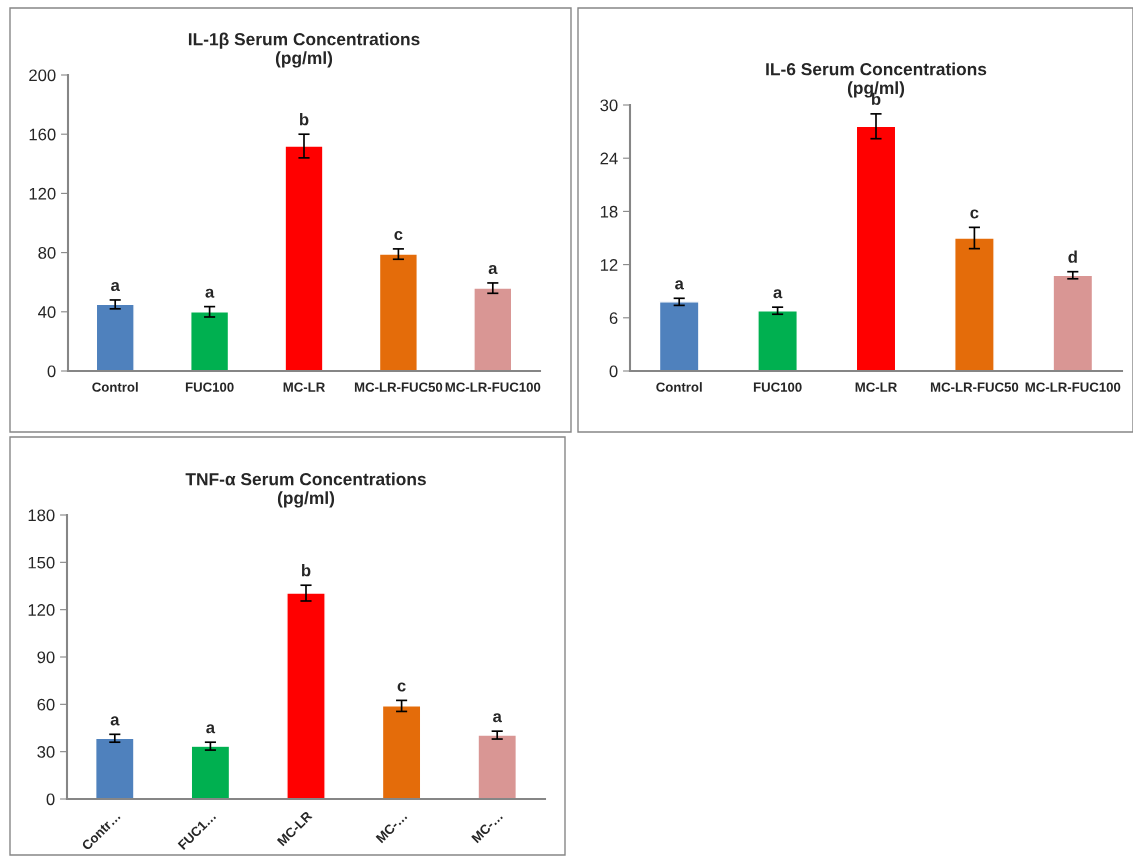  I want to click on y-tick-label: 200, so click(42, 75).